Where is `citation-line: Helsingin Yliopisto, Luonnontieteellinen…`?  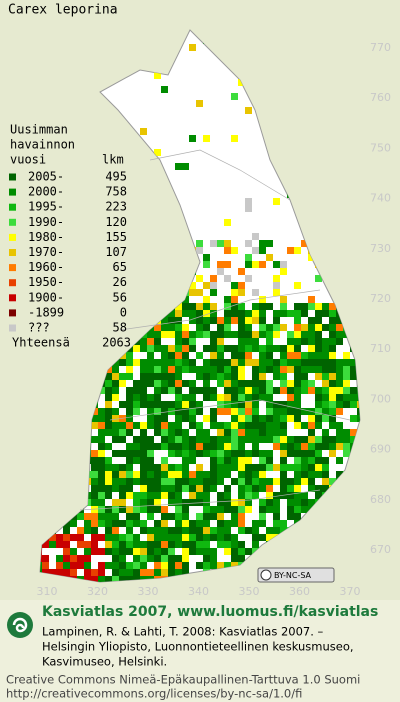
citation-line: Helsingin Yliopisto, Luonnontieteellinen… is located at coordinates (198, 647).